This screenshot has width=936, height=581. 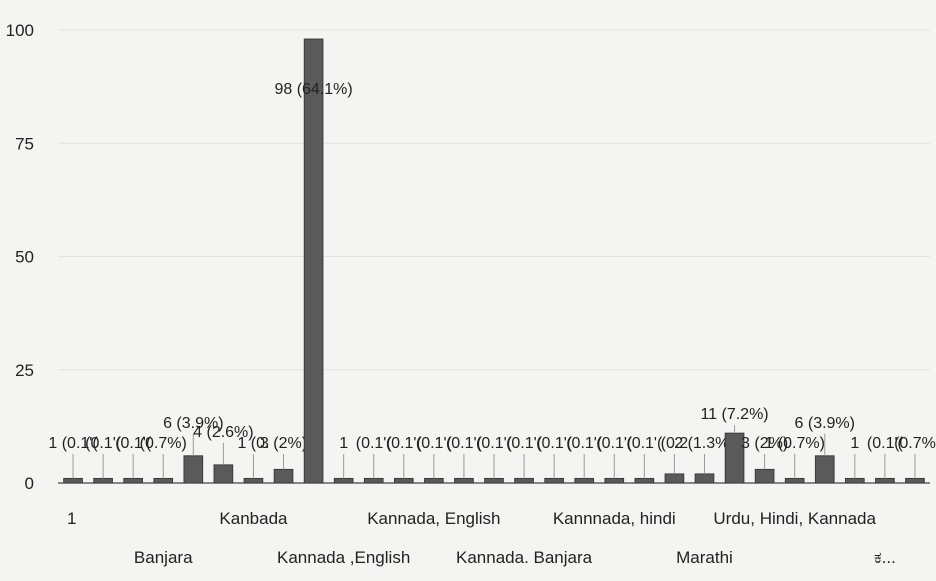 I want to click on data-label: 1 (0., so click(x=253, y=443).